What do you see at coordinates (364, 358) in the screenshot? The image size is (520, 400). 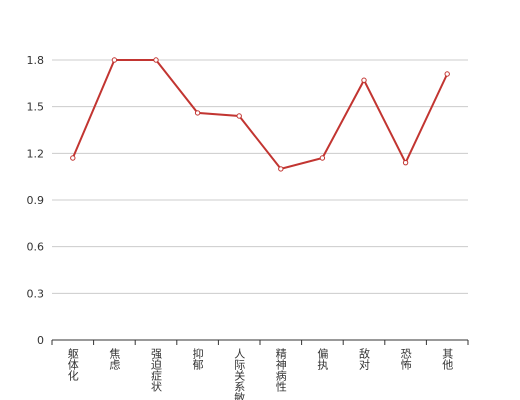 I see `x-tick-label: 敌对` at bounding box center [364, 358].